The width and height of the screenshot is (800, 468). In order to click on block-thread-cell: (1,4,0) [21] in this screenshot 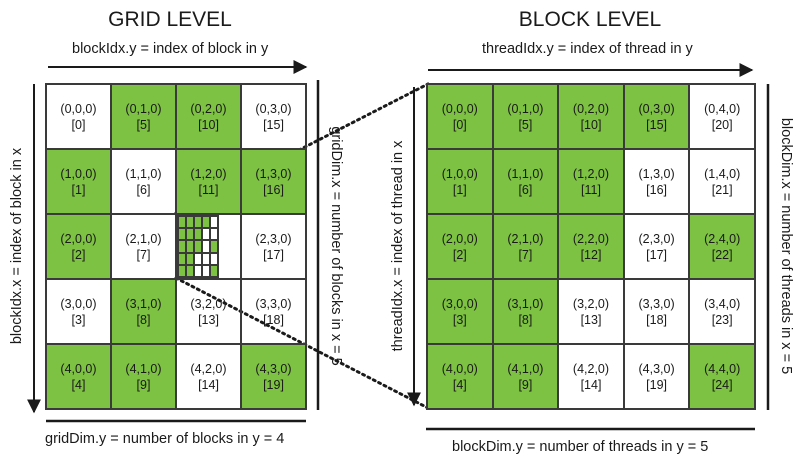, I will do `click(722, 181)`.